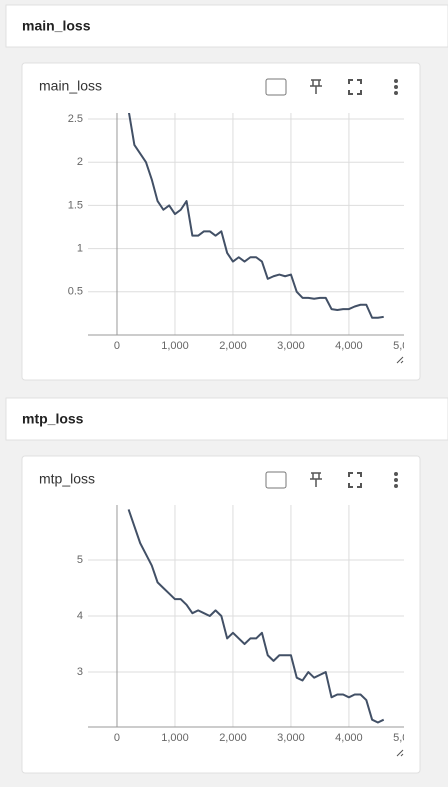 The image size is (448, 787). What do you see at coordinates (80, 672) in the screenshot?
I see `y-tick-label: 3` at bounding box center [80, 672].